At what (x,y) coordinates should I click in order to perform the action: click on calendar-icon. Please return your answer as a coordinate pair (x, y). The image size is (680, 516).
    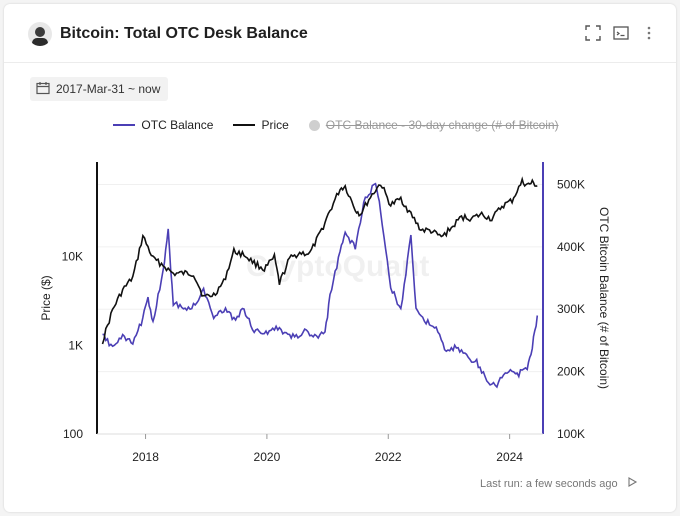
    Looking at the image, I should click on (43, 89).